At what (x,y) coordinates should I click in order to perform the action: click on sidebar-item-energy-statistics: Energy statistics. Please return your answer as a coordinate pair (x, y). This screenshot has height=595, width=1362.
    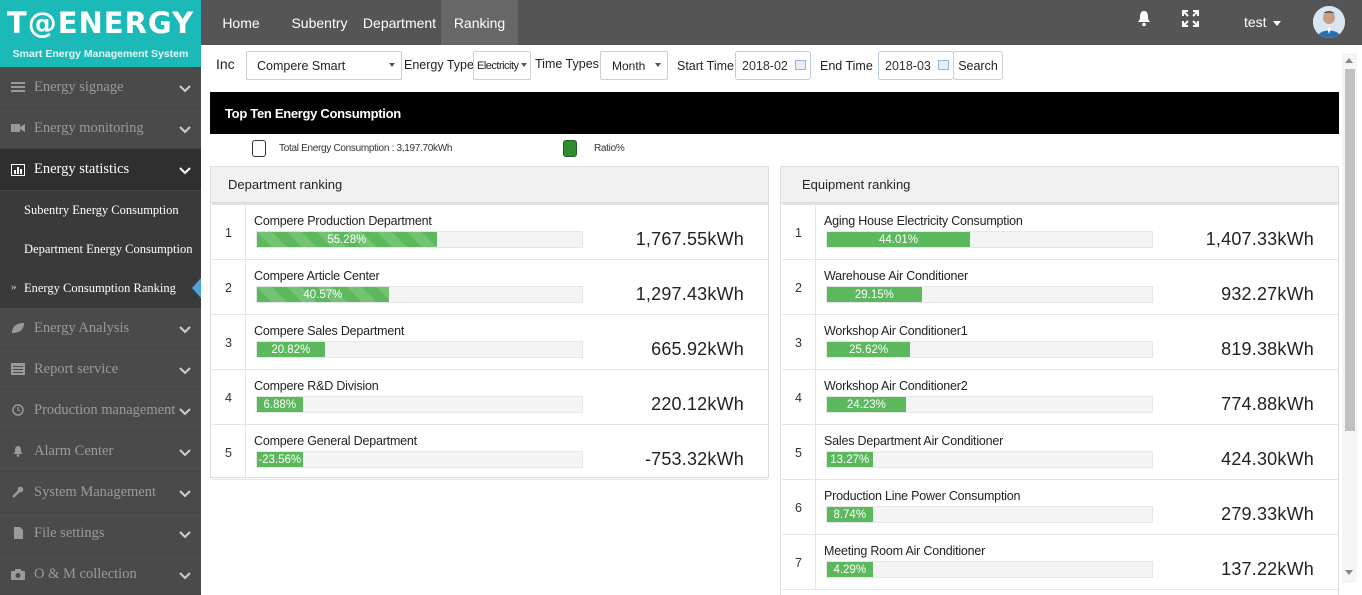
    Looking at the image, I should click on (100, 170).